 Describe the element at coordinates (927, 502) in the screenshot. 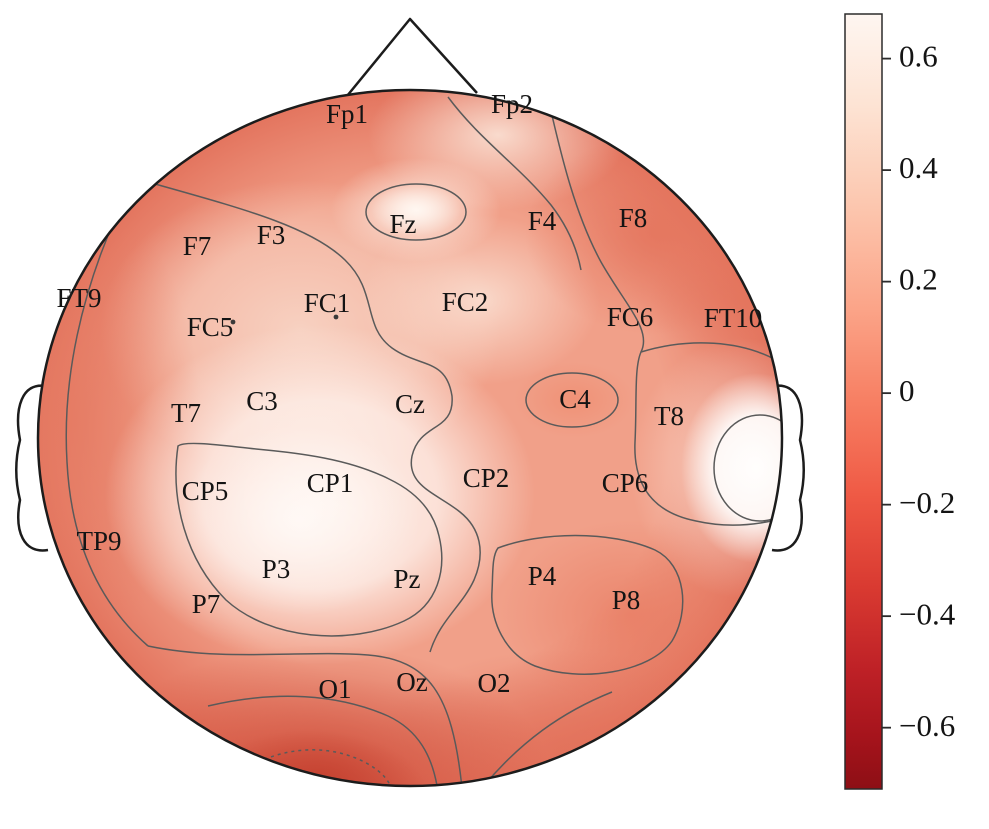

I see `colorbar-tick-label: −0.2` at that location.